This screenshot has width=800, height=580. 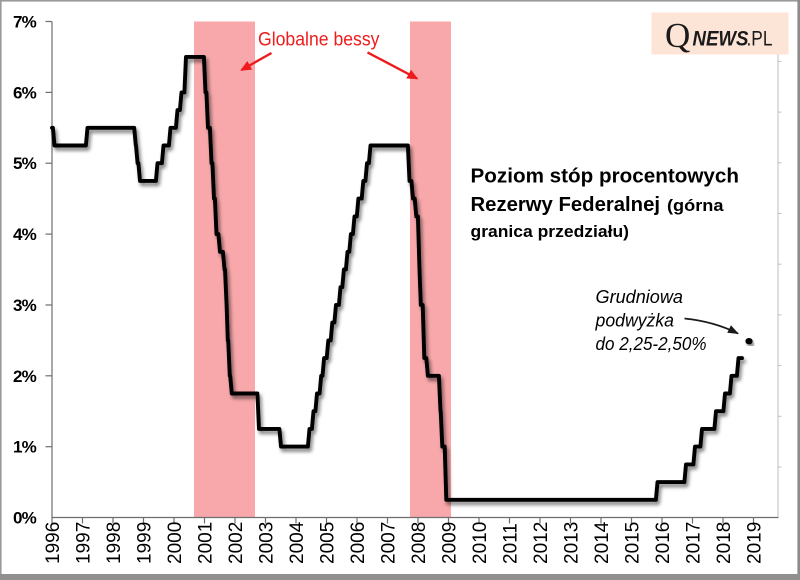 I want to click on svg-text: (górna, so click(x=695, y=205).